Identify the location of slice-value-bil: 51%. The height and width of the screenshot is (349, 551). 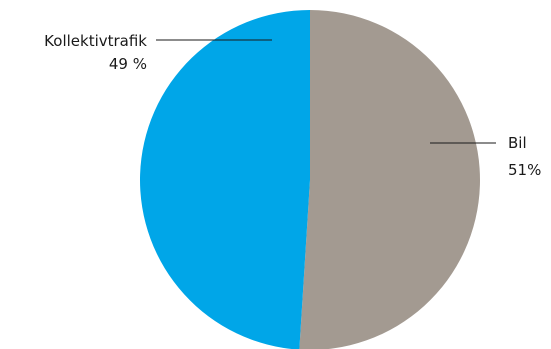
(524, 170).